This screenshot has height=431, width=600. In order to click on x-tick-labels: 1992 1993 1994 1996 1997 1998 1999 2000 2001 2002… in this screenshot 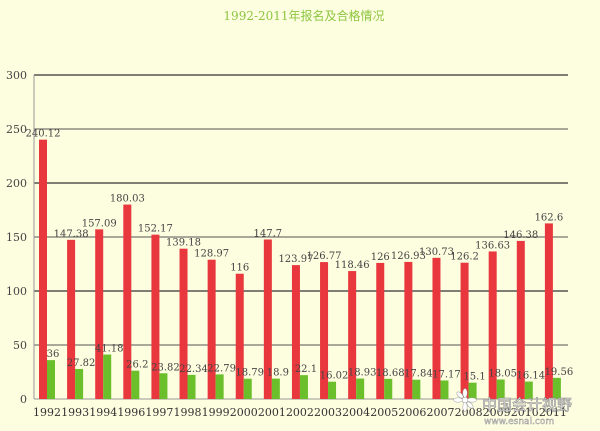, I will do `click(300, 412)`.